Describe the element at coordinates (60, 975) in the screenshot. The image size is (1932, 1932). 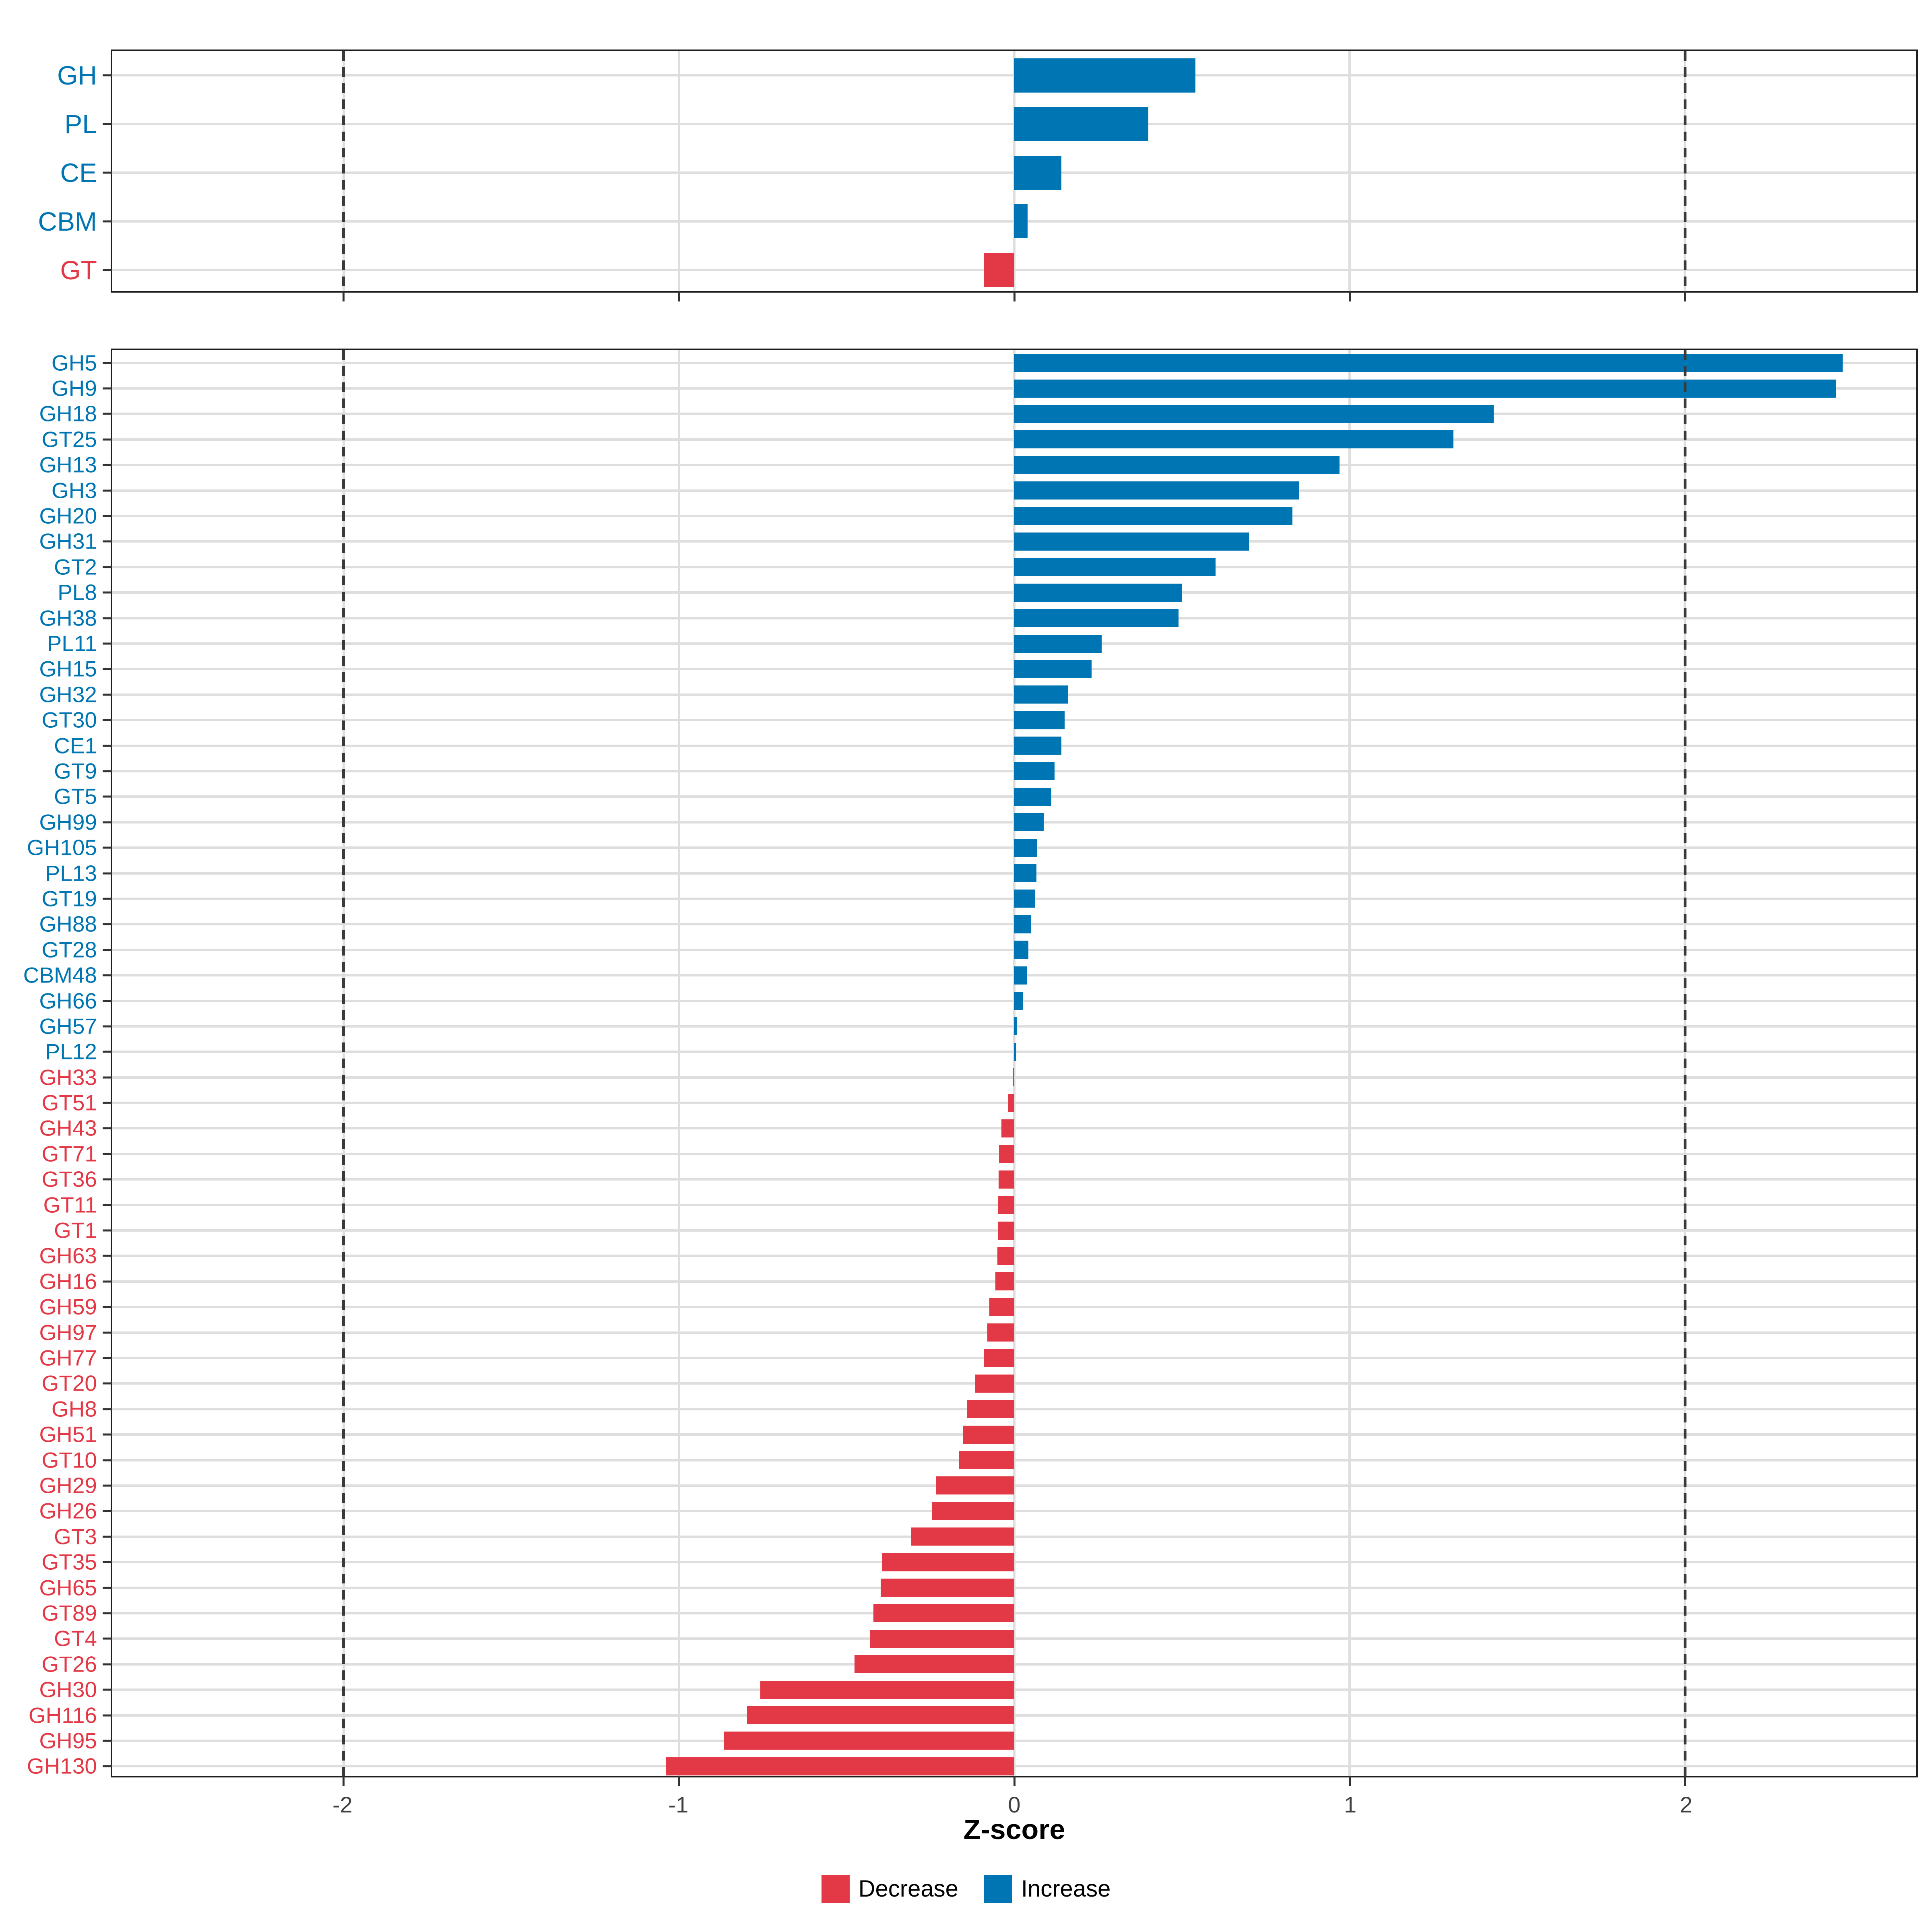
I see `category-label-CBM48: CBM48` at that location.